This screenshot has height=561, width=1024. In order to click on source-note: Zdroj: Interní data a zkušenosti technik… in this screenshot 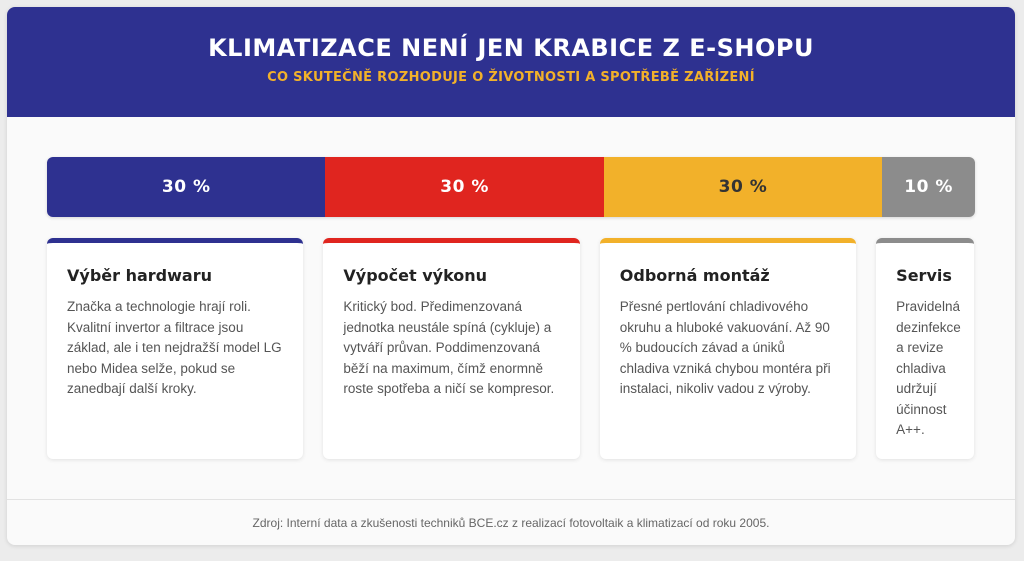, I will do `click(511, 522)`.